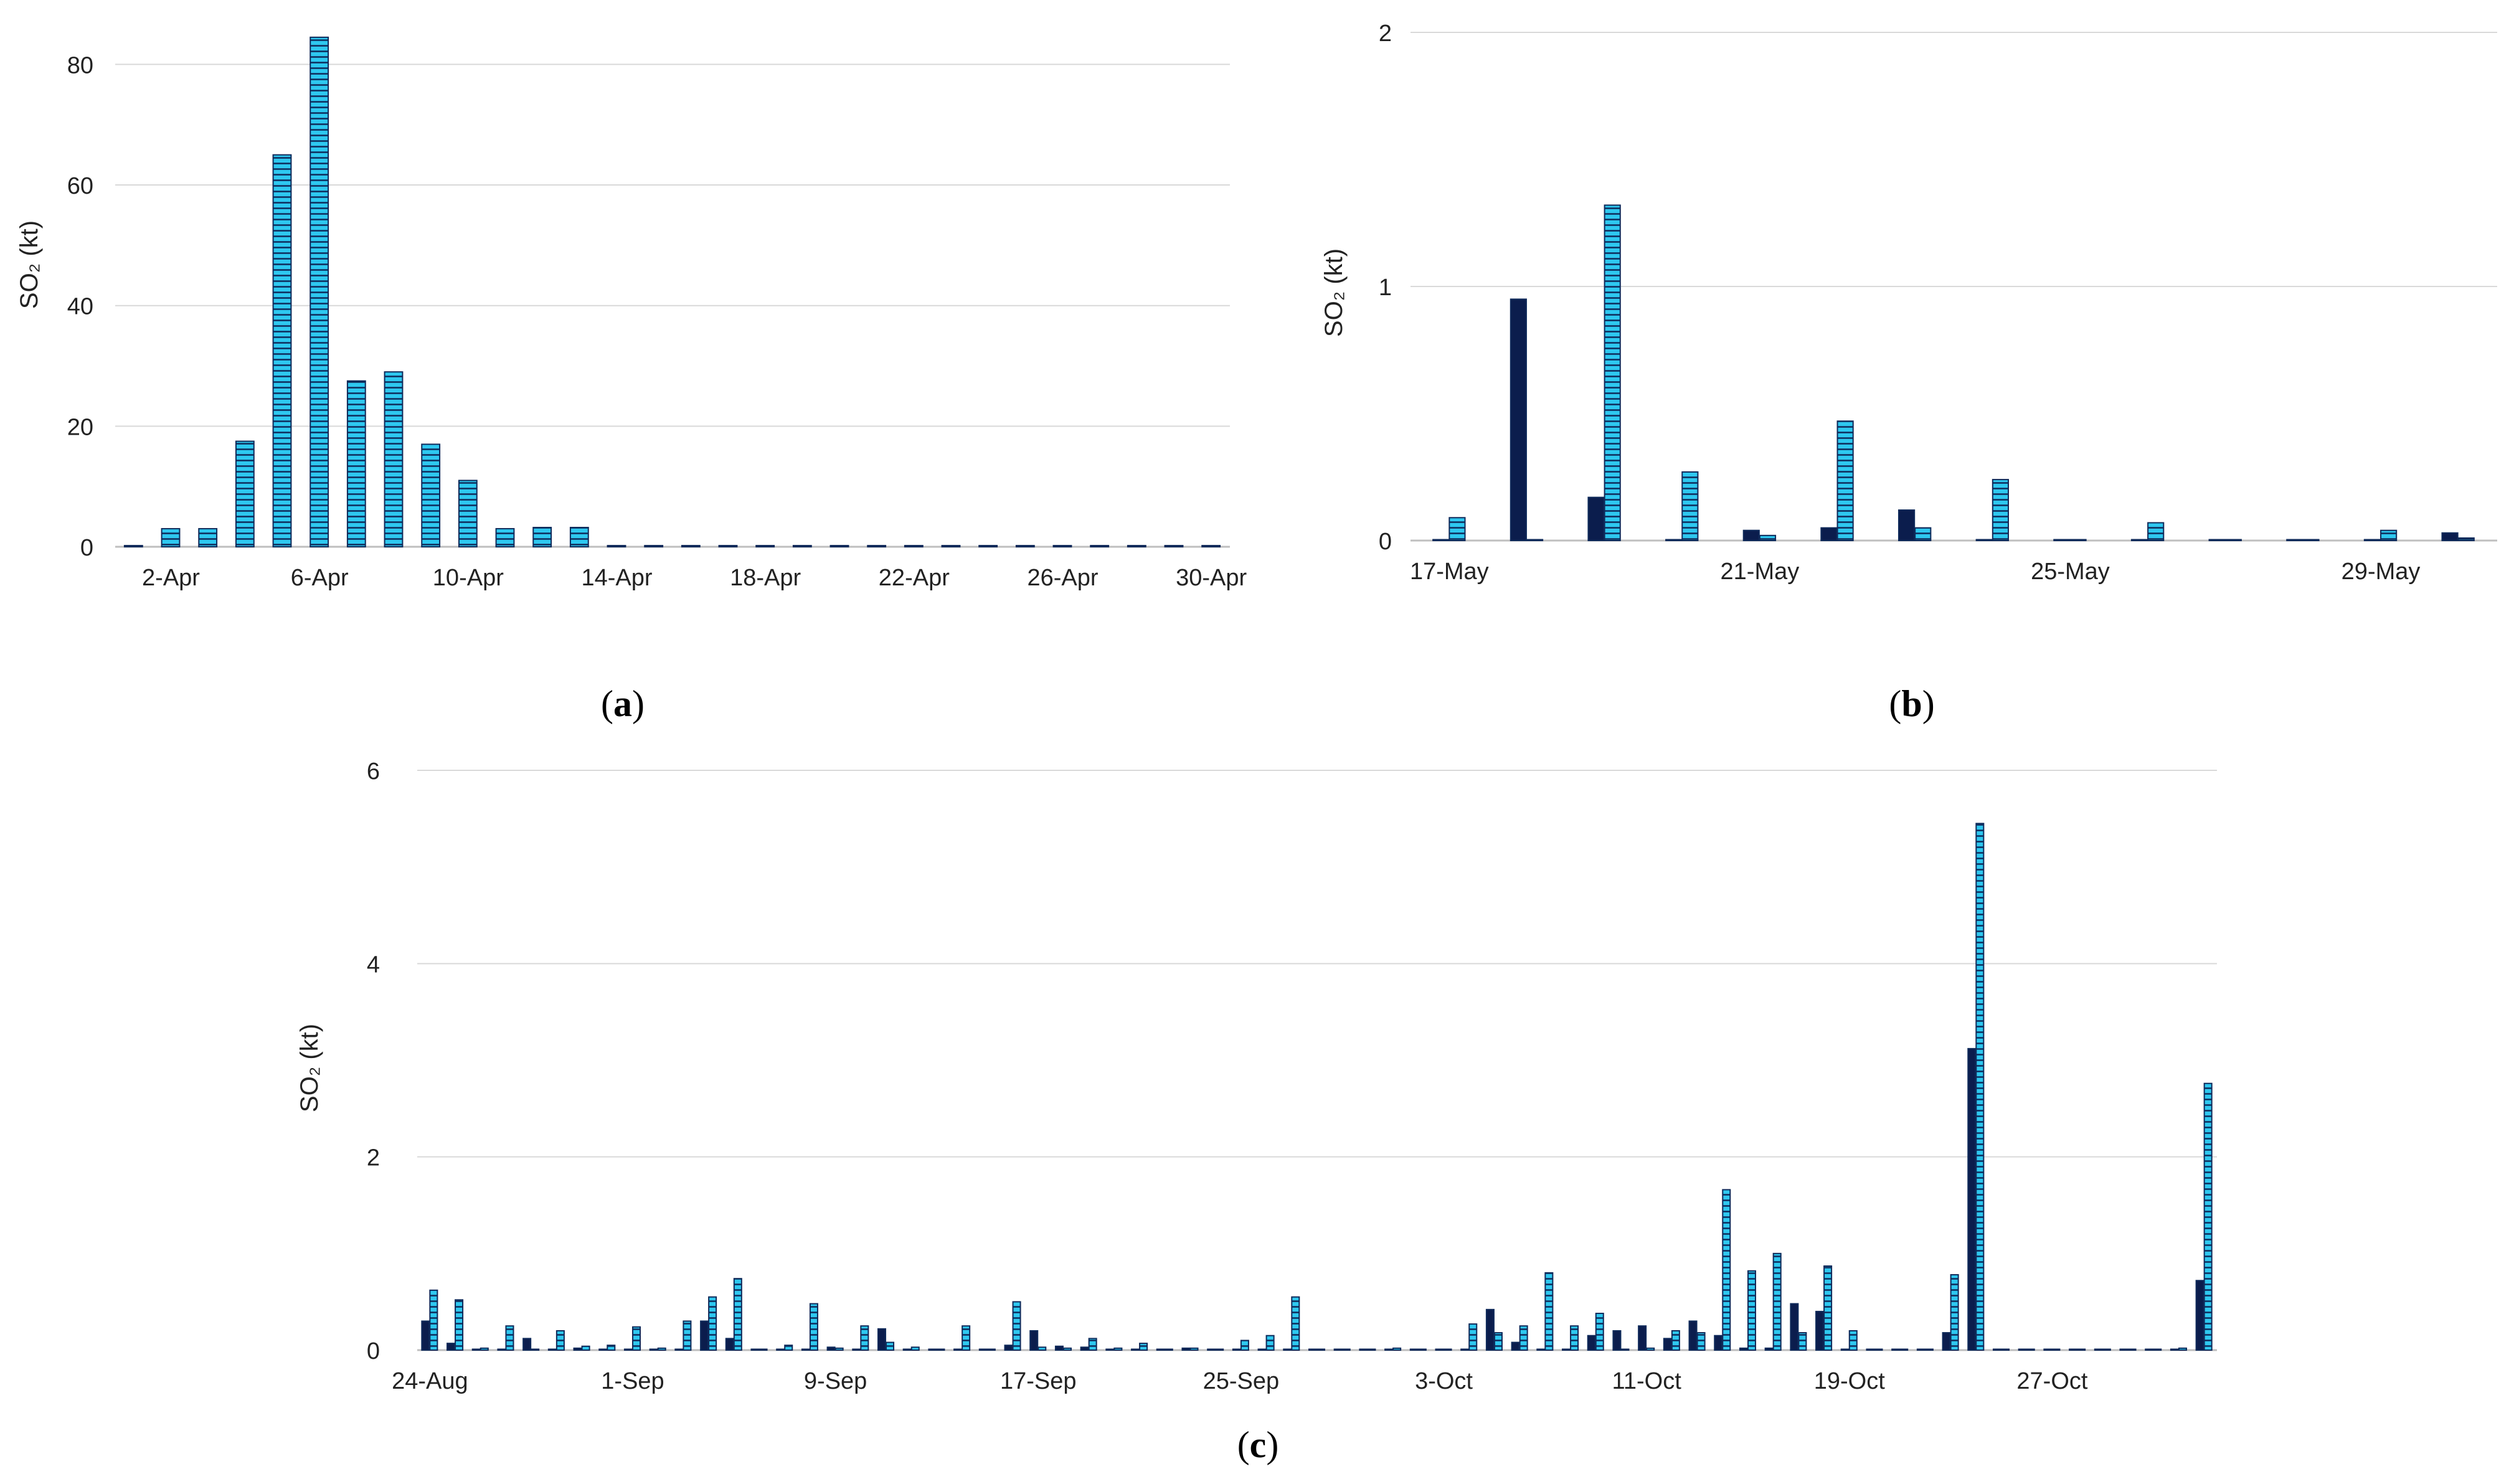 Image resolution: width=2514 pixels, height=1484 pixels. What do you see at coordinates (431, 495) in the screenshot?
I see `bar-9-Apr` at bounding box center [431, 495].